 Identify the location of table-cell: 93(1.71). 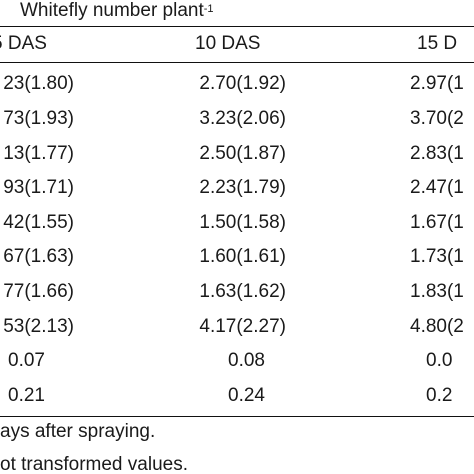
(38, 187).